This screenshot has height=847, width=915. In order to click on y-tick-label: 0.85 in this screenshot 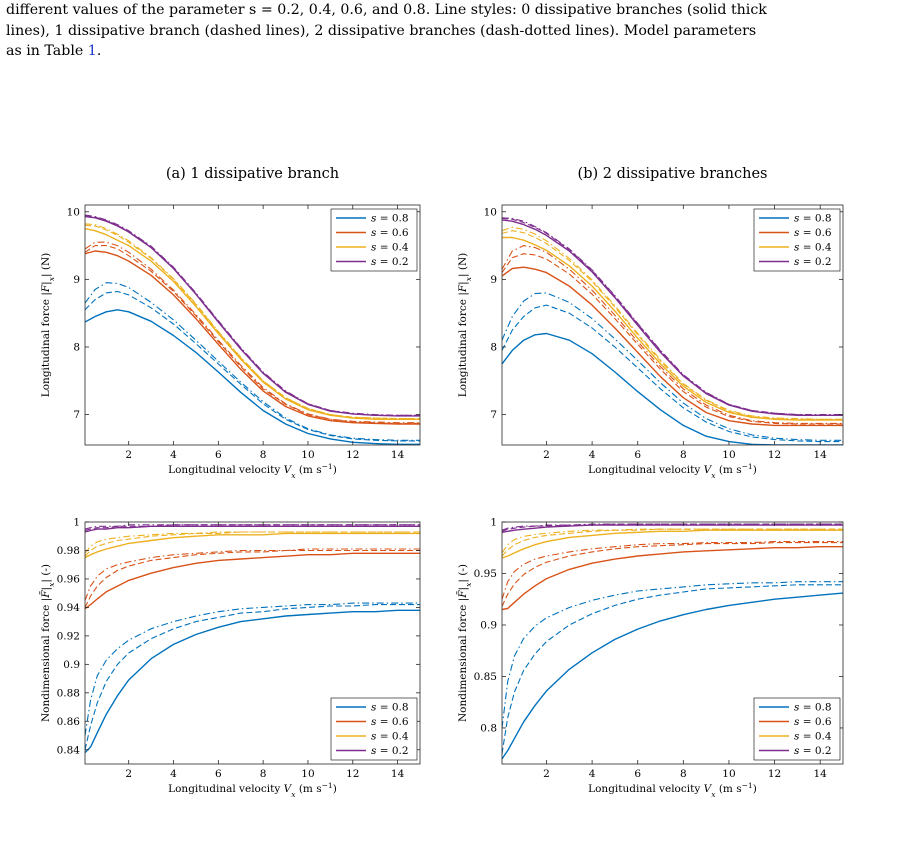, I will do `click(485, 677)`.